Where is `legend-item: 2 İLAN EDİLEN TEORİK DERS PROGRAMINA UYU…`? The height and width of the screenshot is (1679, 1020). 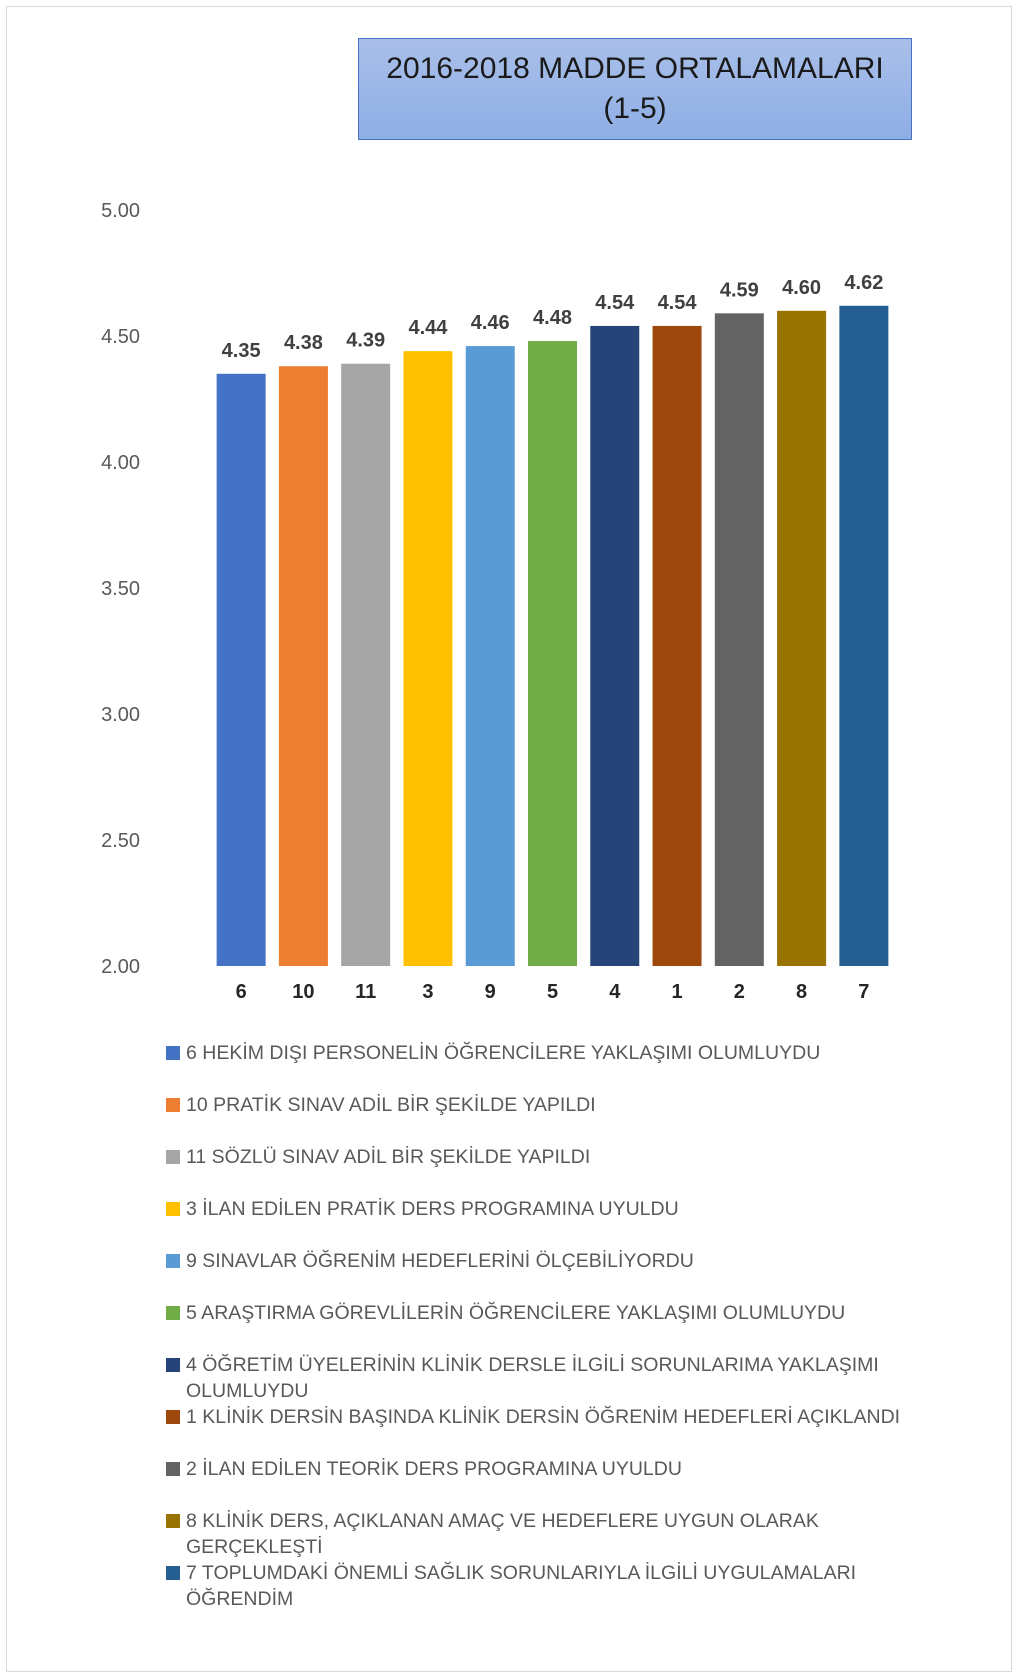
legend-item: 2 İLAN EDİLEN TEORİK DERS PROGRAMINA UYU… is located at coordinates (546, 1482).